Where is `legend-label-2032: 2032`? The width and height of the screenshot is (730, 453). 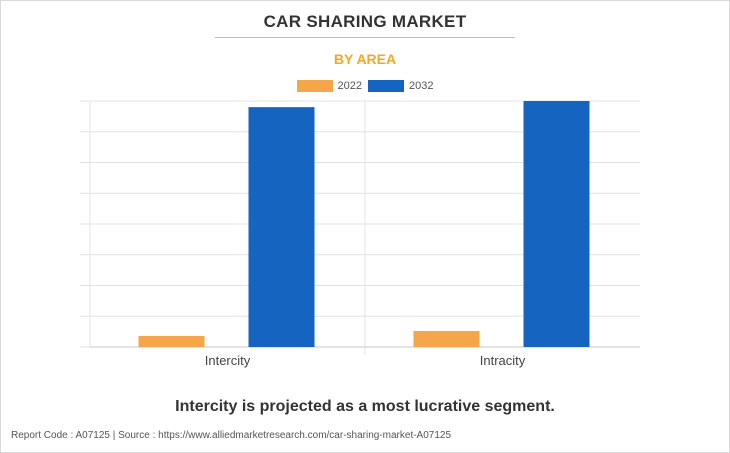 legend-label-2032: 2032 is located at coordinates (421, 86).